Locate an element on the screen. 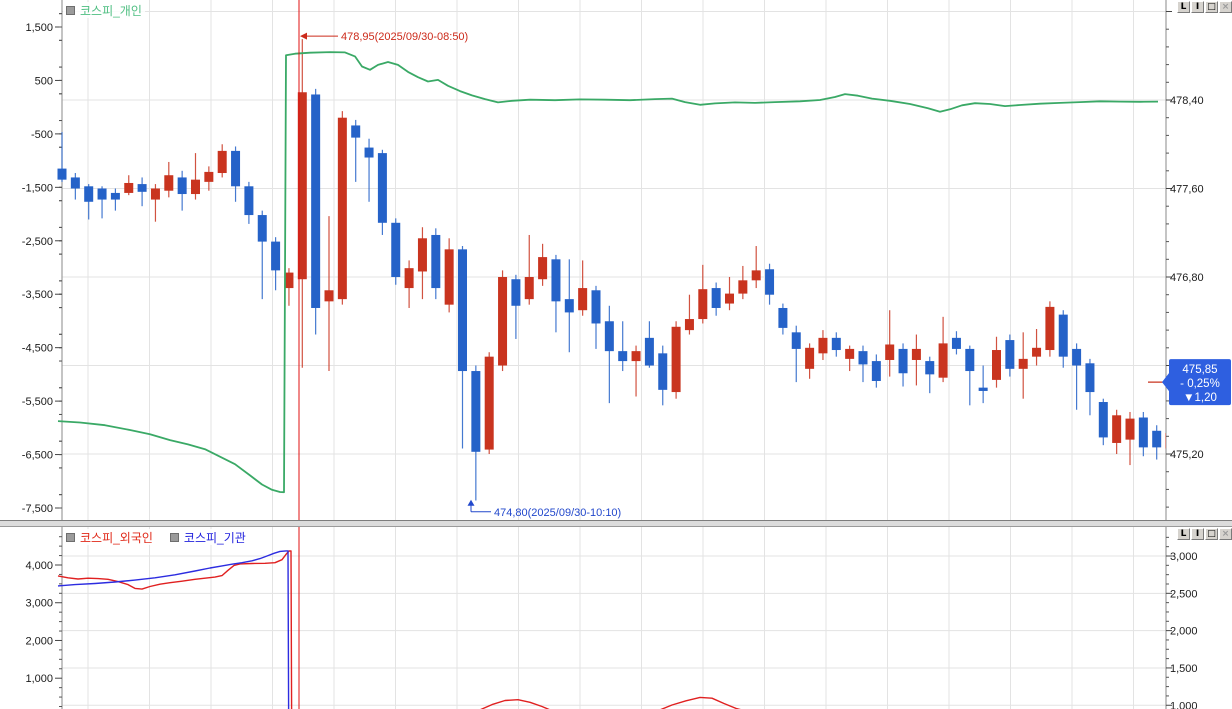 The height and width of the screenshot is (709, 1232). svg-text: - 0,25% is located at coordinates (1200, 384).